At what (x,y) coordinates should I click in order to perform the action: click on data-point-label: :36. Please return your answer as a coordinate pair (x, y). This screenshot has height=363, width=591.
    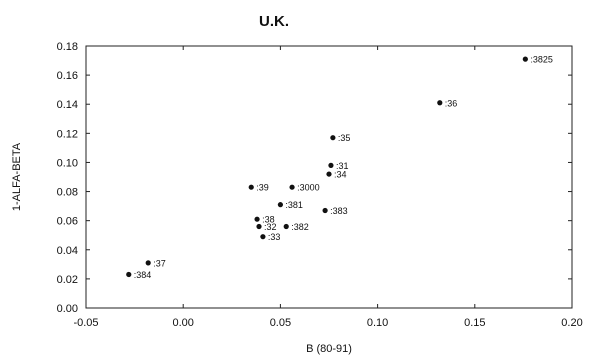
    Looking at the image, I should click on (451, 103).